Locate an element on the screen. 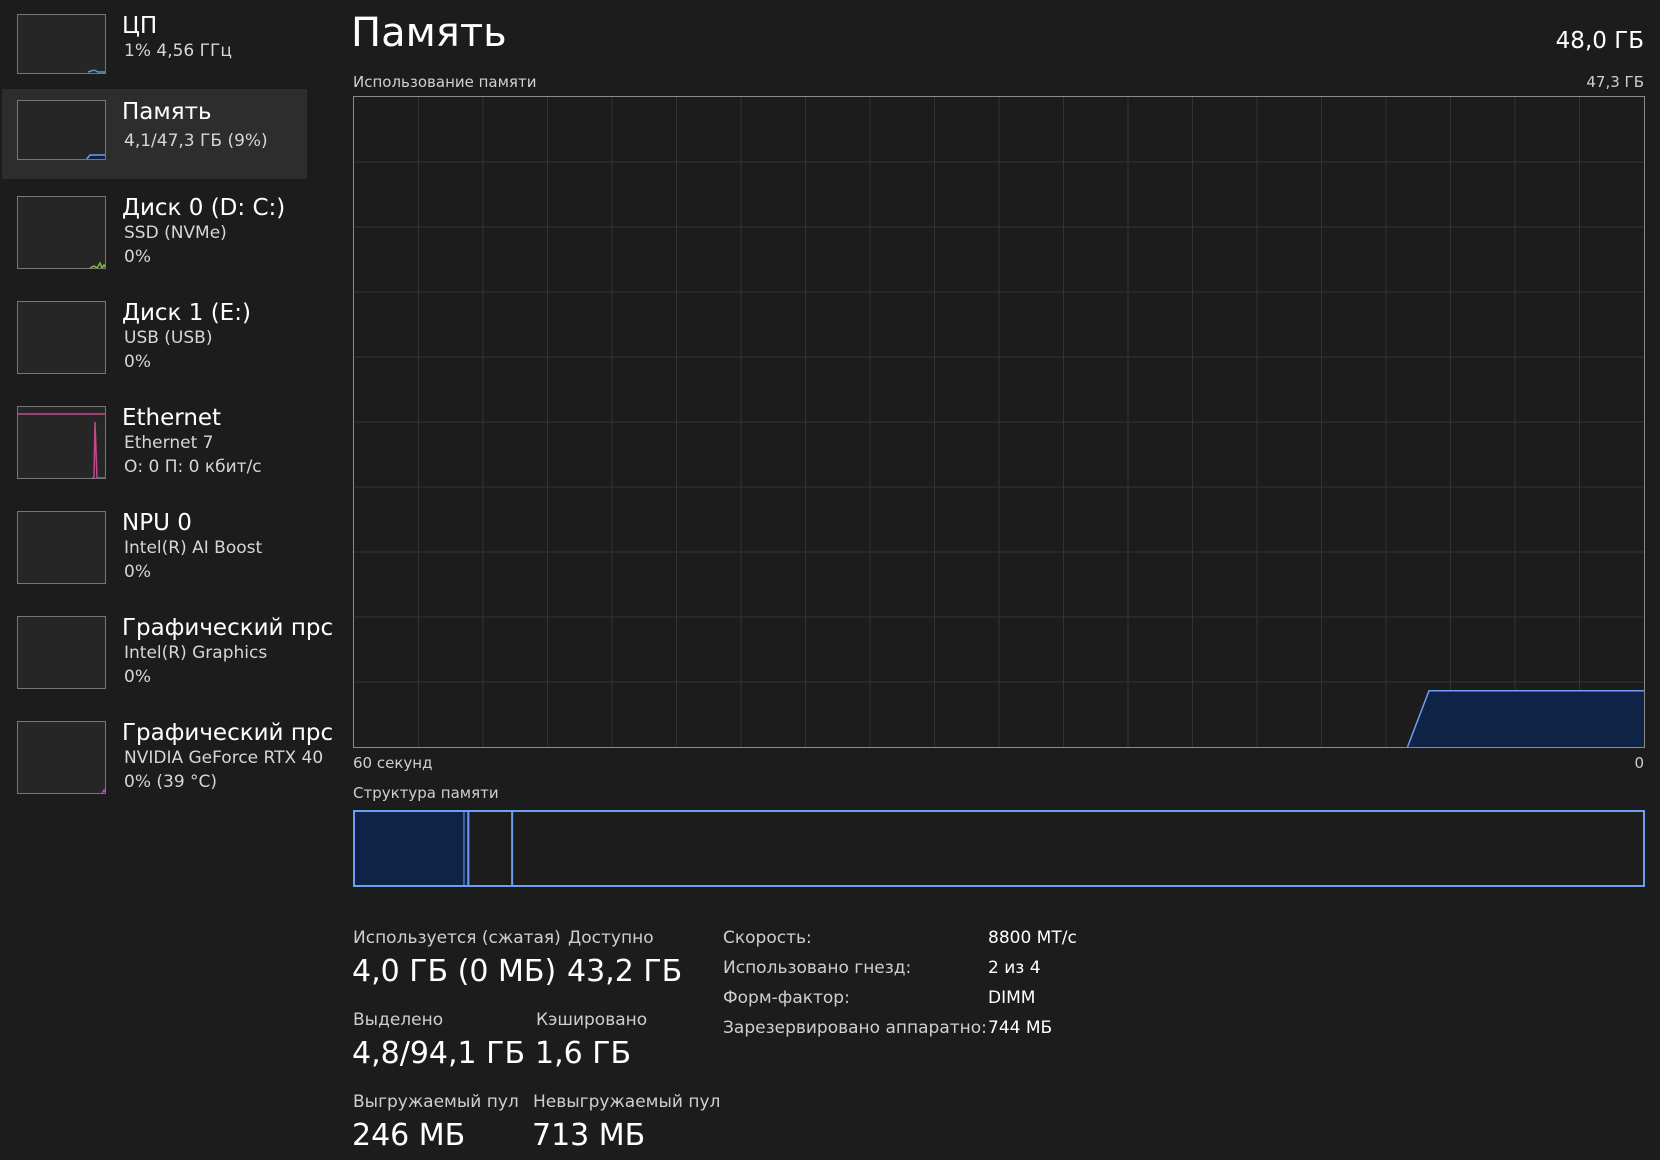 The image size is (1660, 1160). usage-label: Использование памяти is located at coordinates (445, 82).